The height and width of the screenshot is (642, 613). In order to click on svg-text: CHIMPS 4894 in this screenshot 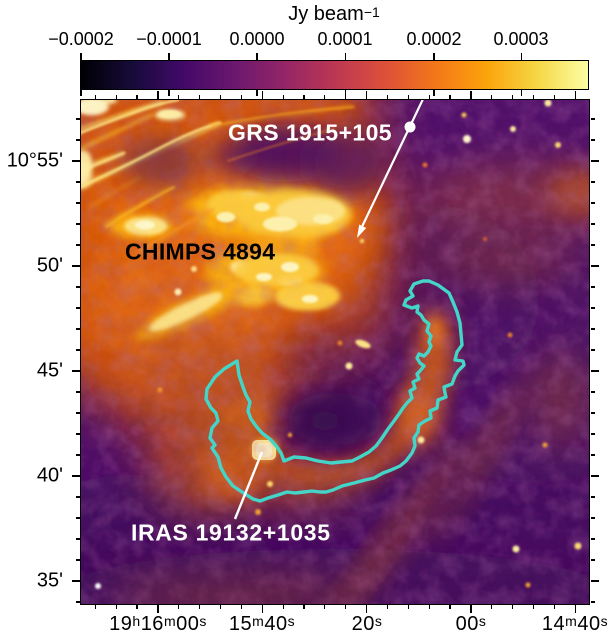, I will do `click(200, 252)`.